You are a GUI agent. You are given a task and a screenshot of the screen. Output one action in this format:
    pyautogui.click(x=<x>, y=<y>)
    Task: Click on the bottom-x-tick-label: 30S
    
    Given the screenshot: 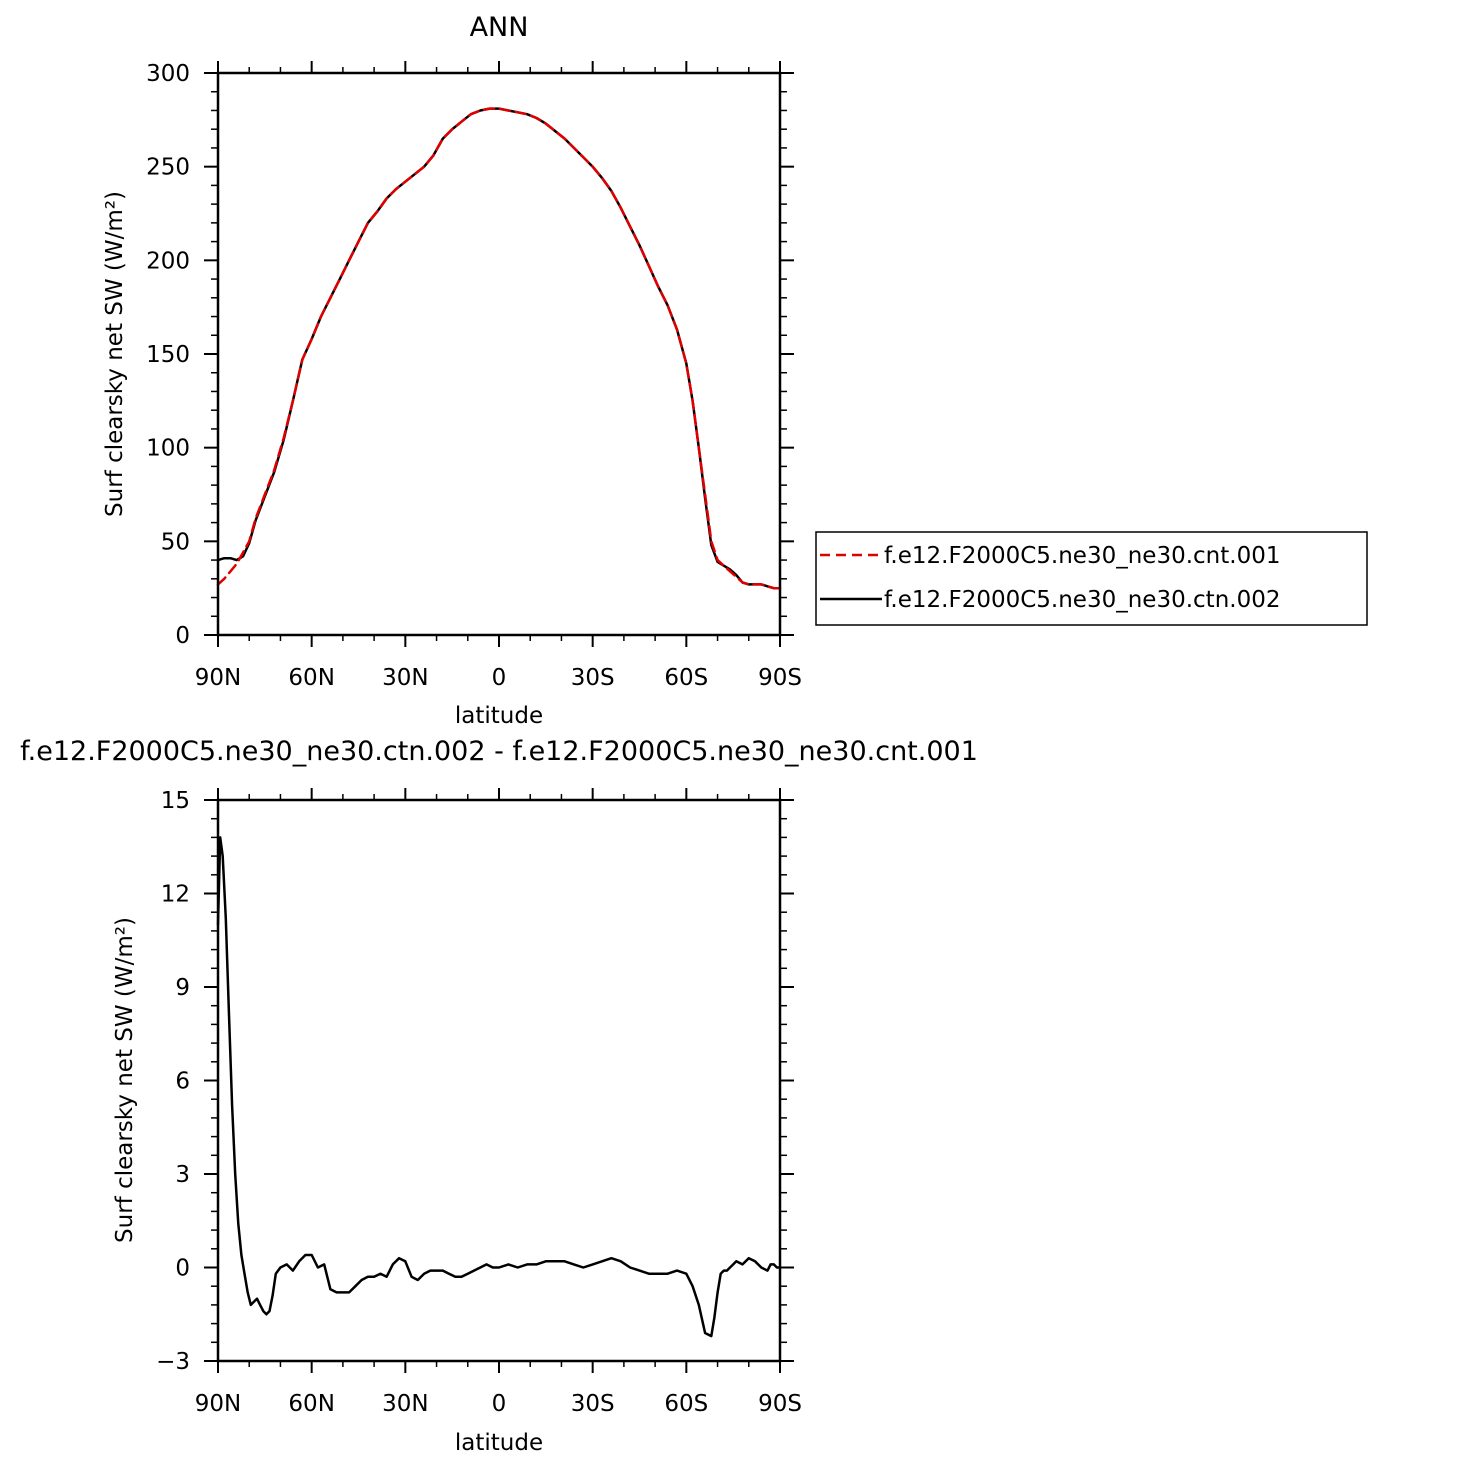 What is the action you would take?
    pyautogui.click(x=593, y=1404)
    